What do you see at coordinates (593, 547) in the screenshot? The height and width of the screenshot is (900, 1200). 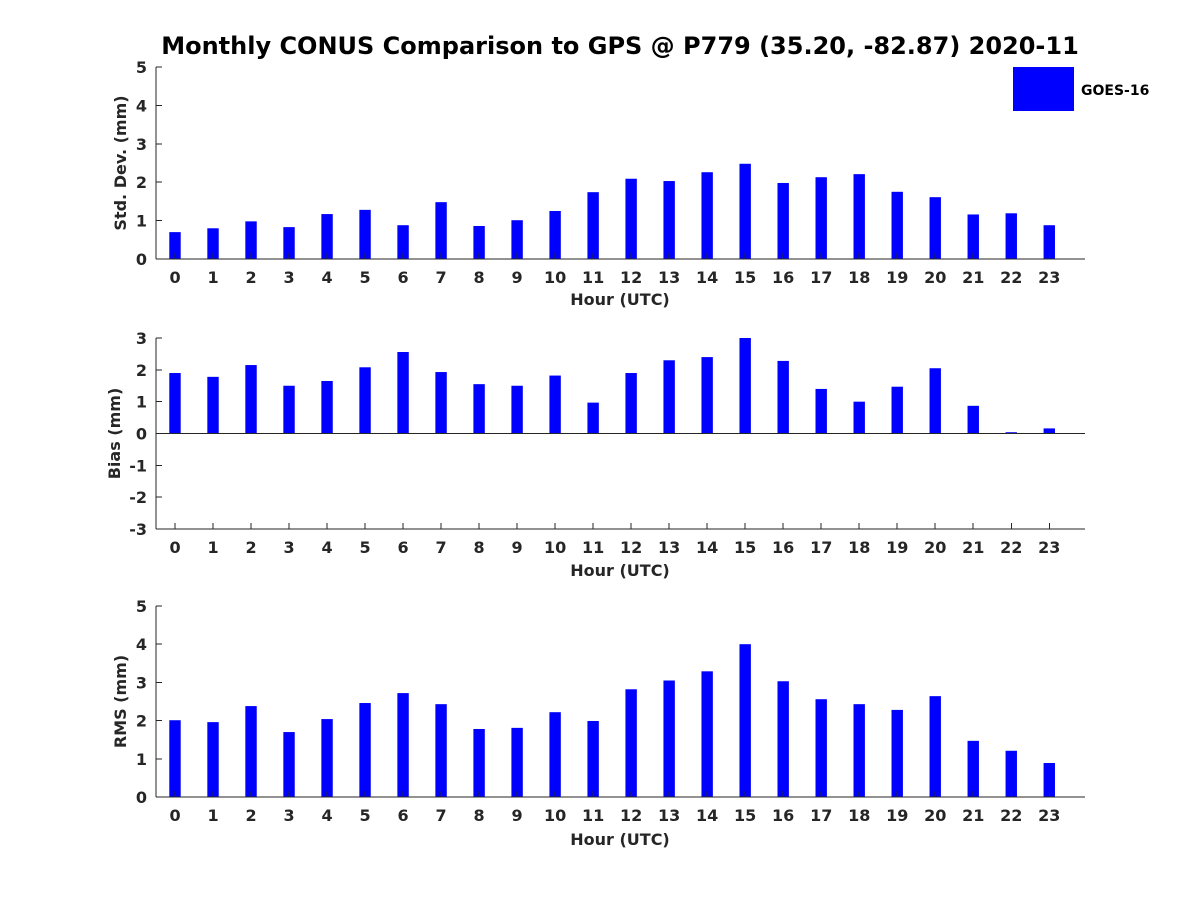 I see `x-tick-label: 11` at bounding box center [593, 547].